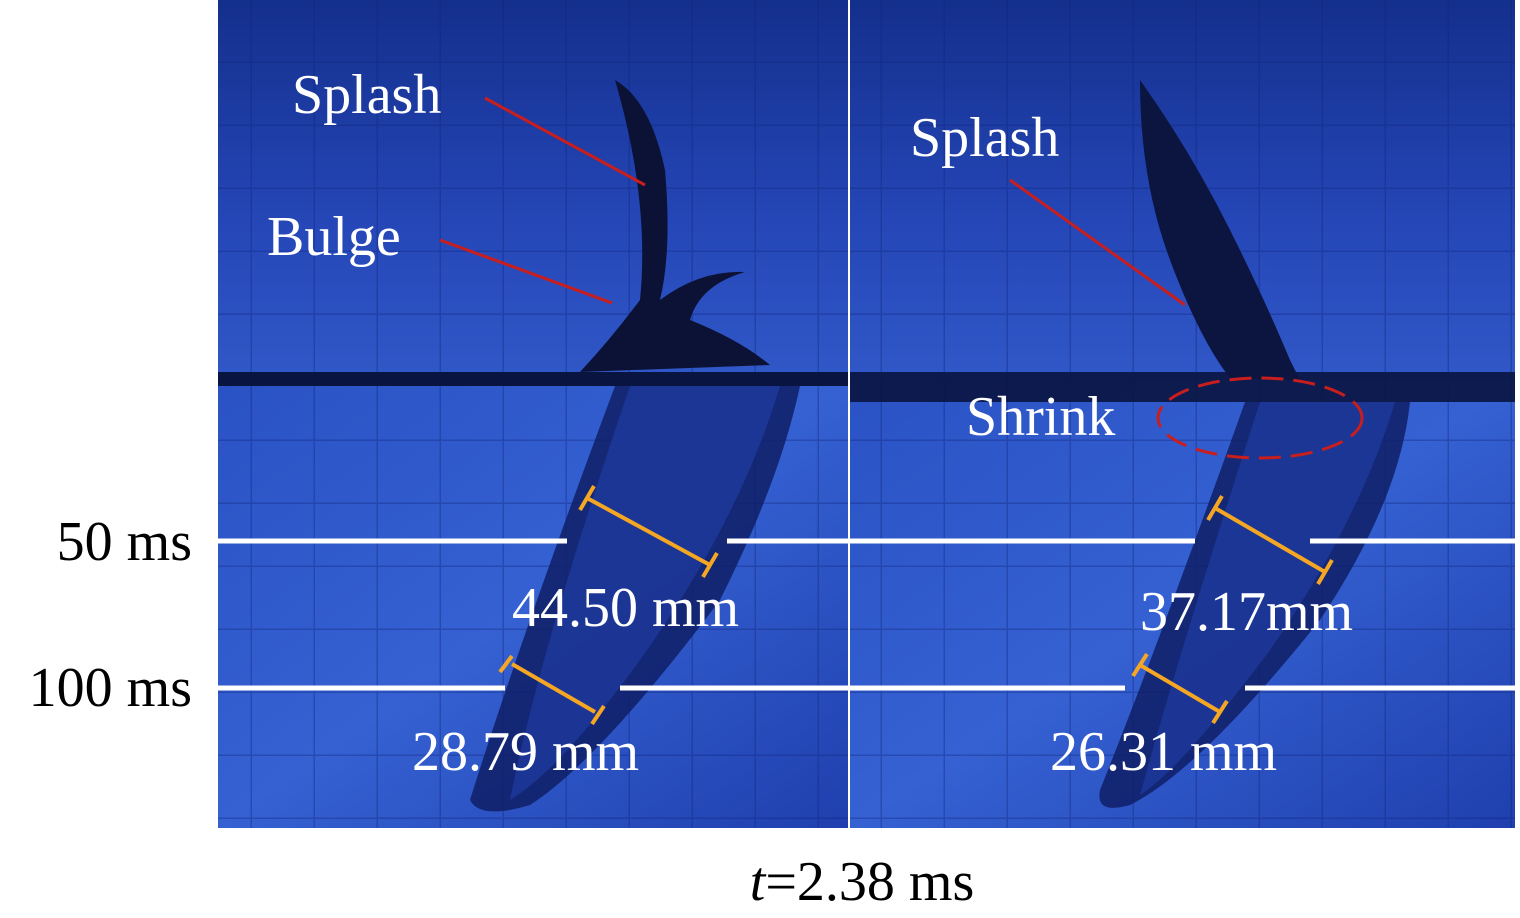 This screenshot has width=1520, height=918. I want to click on measurement: 26.31 mm, so click(1163, 752).